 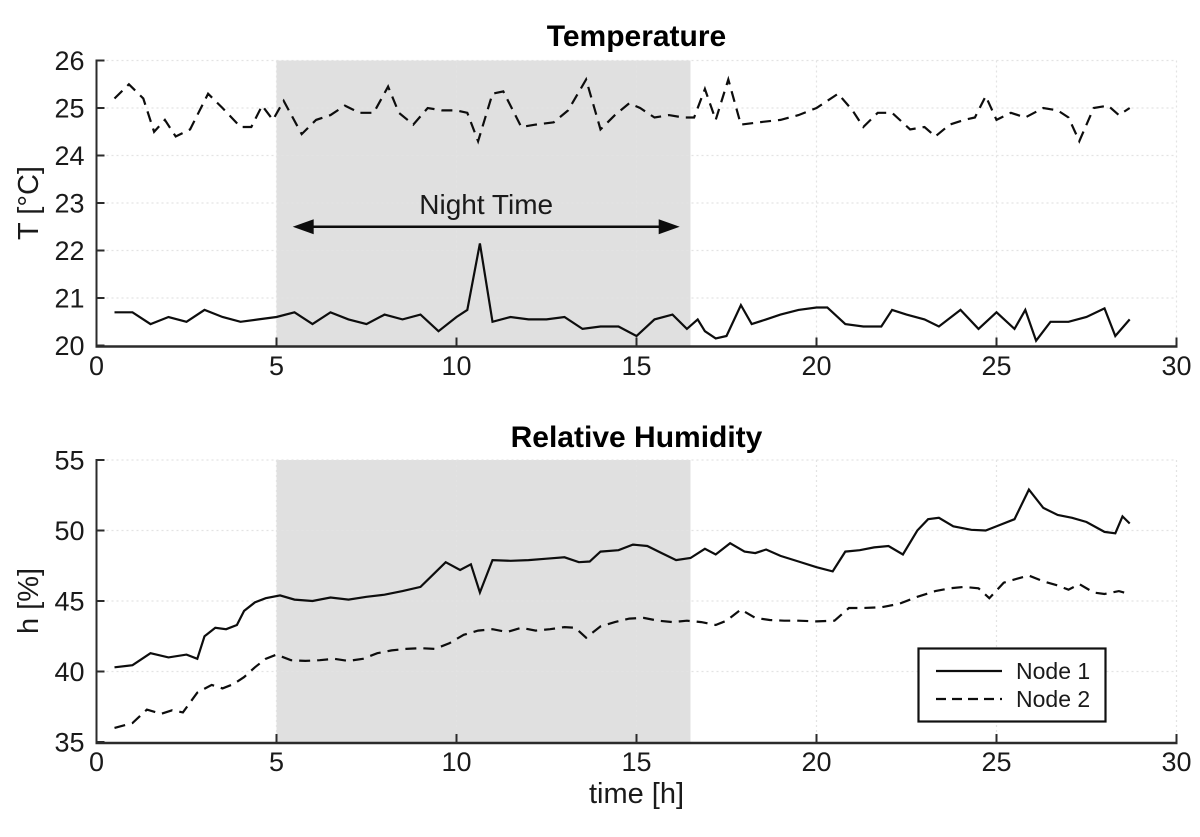 What do you see at coordinates (1053, 699) in the screenshot?
I see `legend-label: Node 2` at bounding box center [1053, 699].